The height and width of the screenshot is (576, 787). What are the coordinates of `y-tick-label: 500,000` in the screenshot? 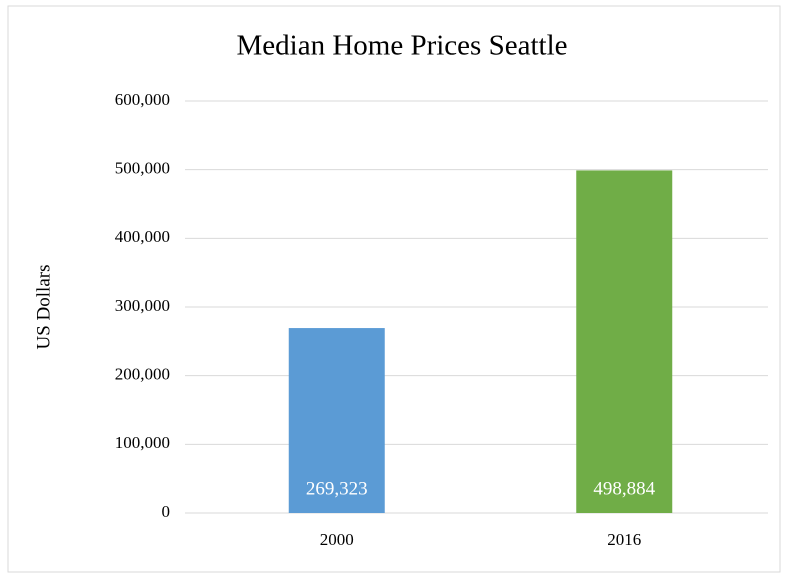 It's located at (142, 168).